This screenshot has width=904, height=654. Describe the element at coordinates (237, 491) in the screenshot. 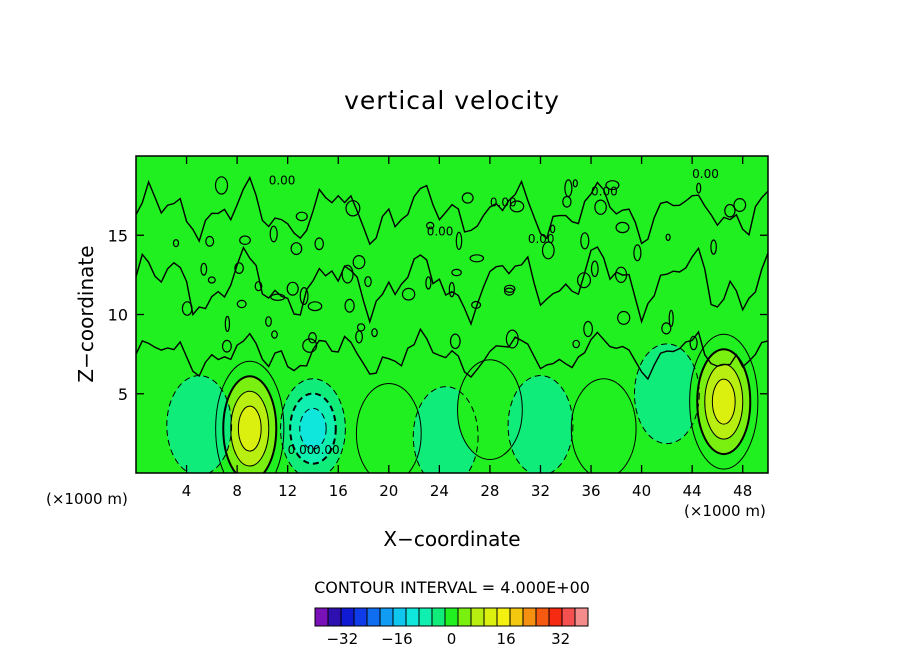

I see `x-tick-label: 8` at that location.